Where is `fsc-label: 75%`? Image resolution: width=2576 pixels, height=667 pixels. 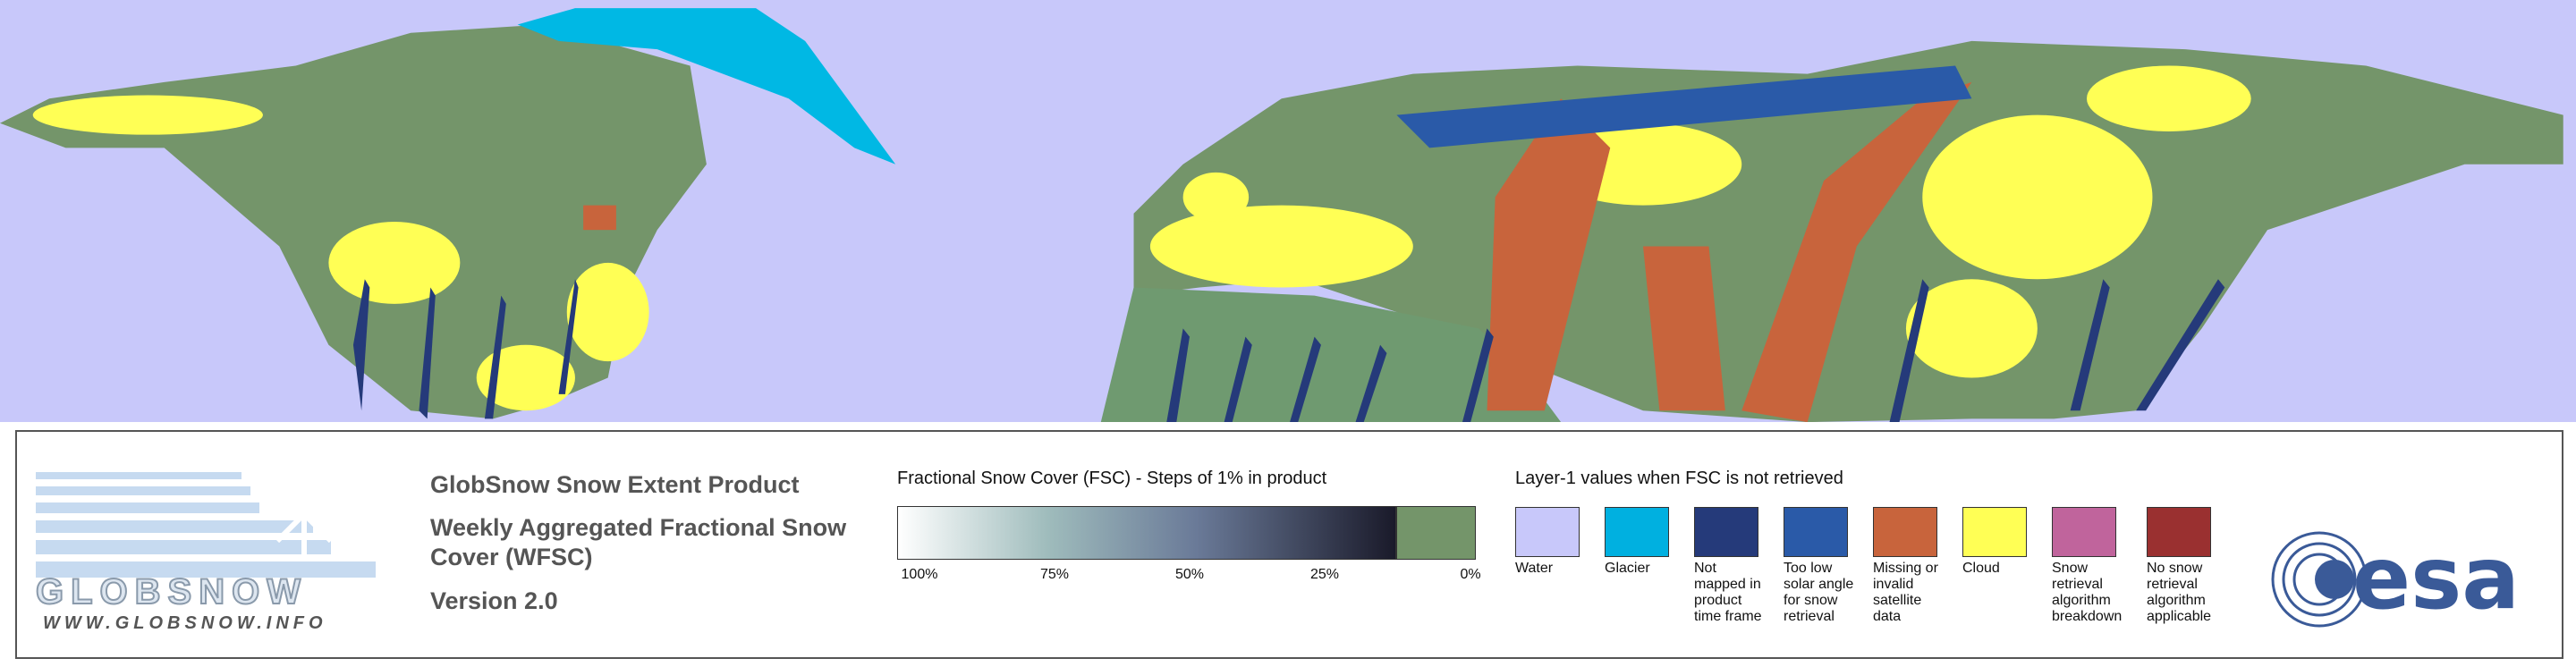
fsc-label: 75% is located at coordinates (1054, 574).